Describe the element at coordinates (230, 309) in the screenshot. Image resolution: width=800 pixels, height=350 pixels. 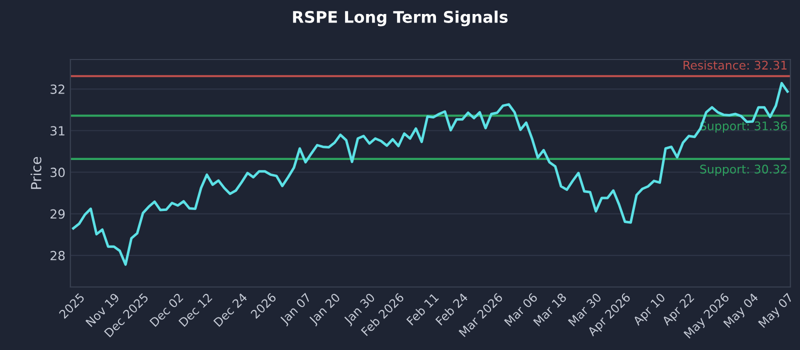
I see `x-tick-label: Dec 24` at that location.